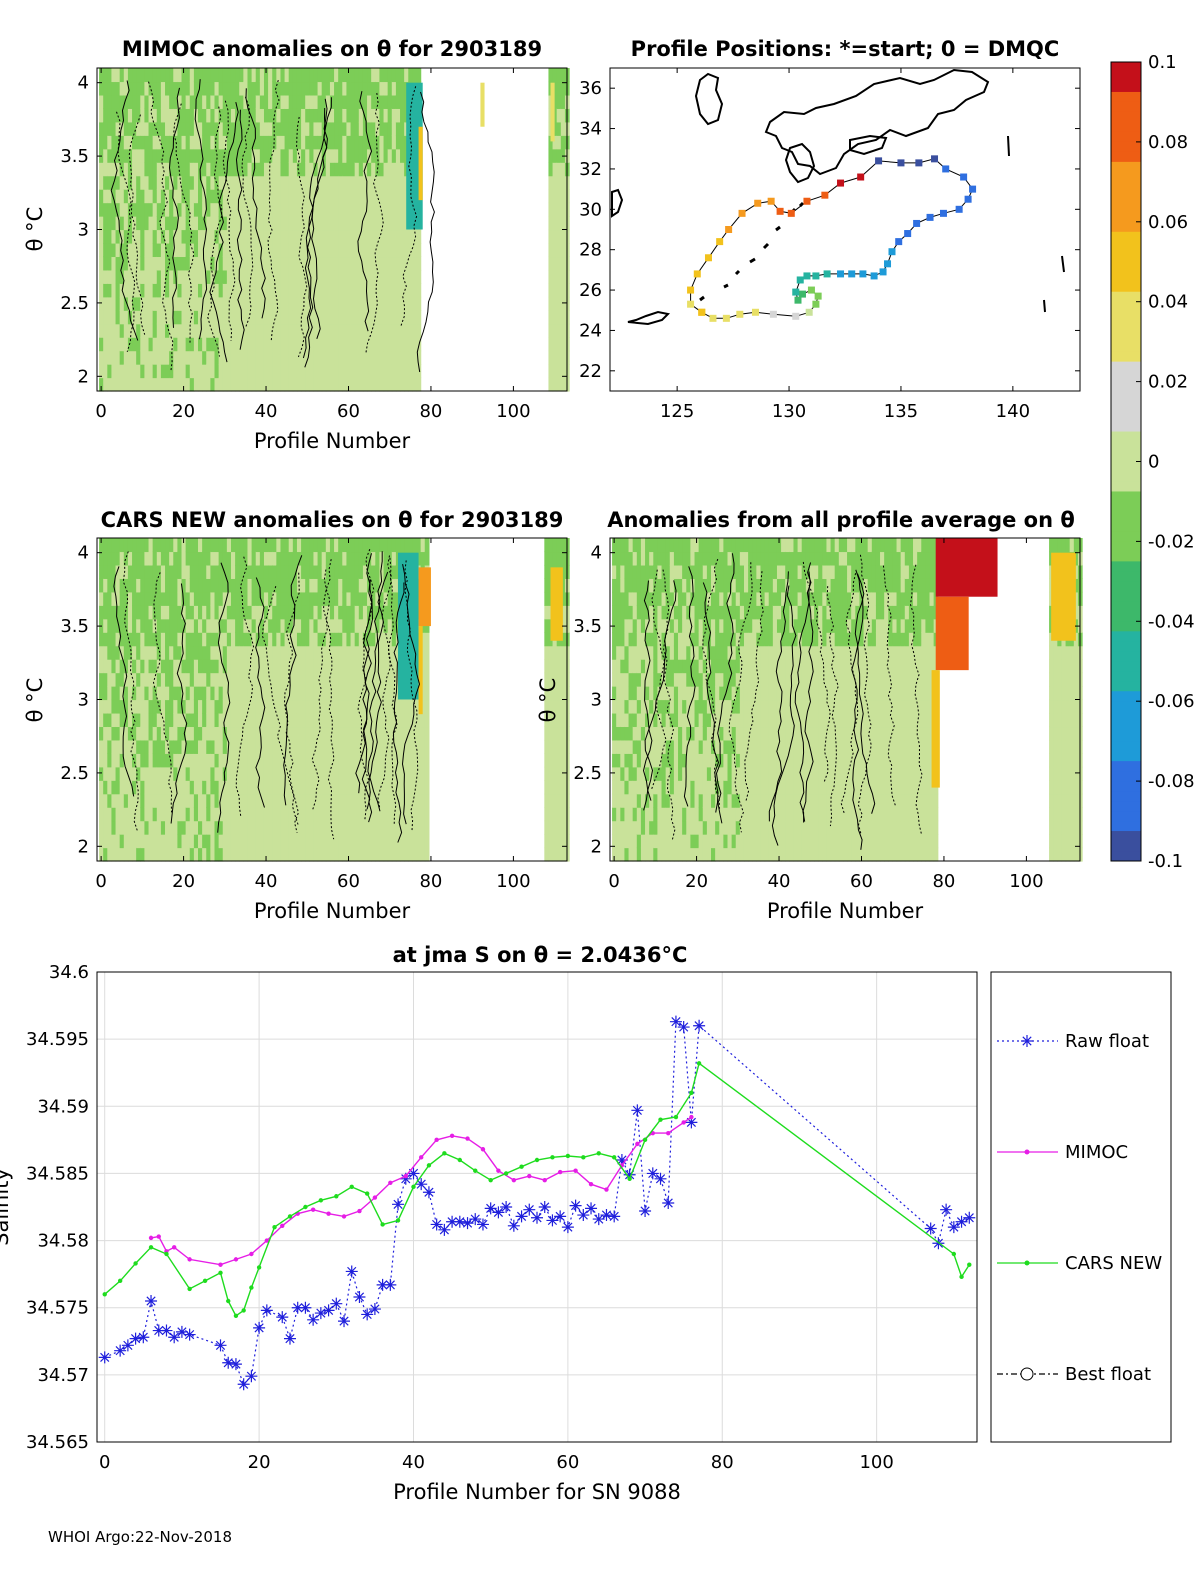 This screenshot has width=1200, height=1575. What do you see at coordinates (74, 773) in the screenshot?
I see `y-tick-label: 2.5` at bounding box center [74, 773].